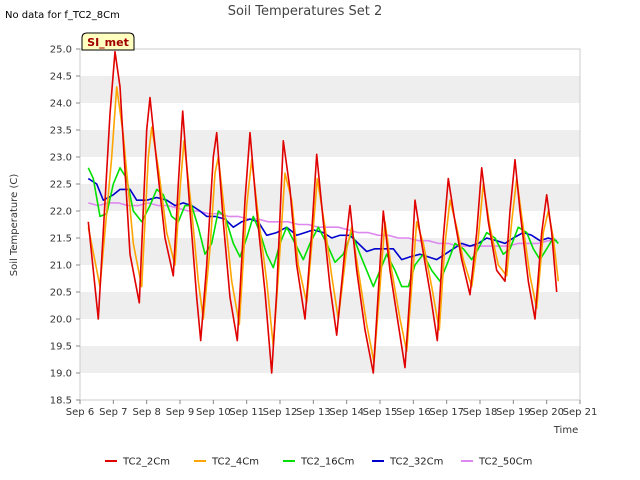 The width and height of the screenshot is (640, 480). I want to click on legend-label: TC2_32Cm, so click(416, 462).